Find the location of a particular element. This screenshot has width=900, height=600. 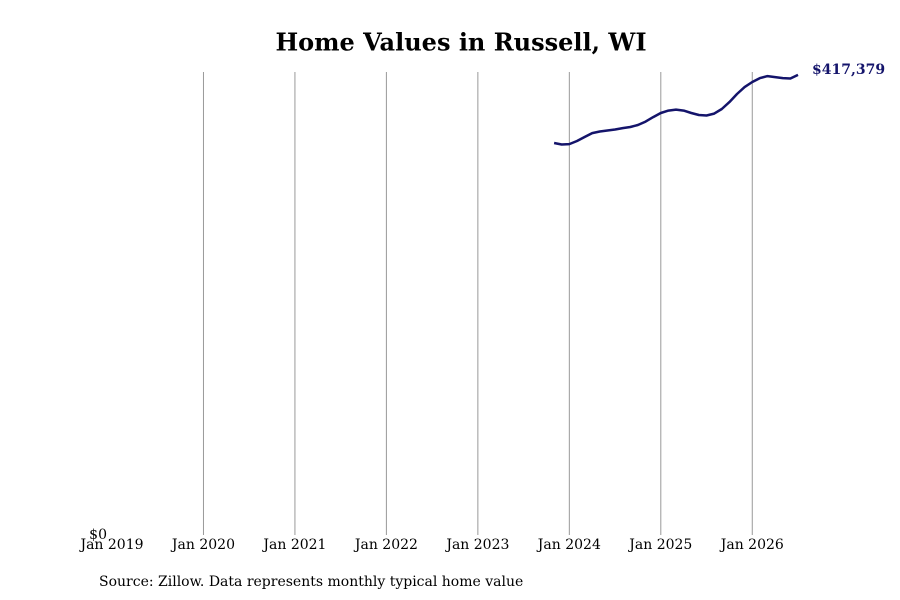

x-tick-label: Jan 2025 is located at coordinates (659, 545).